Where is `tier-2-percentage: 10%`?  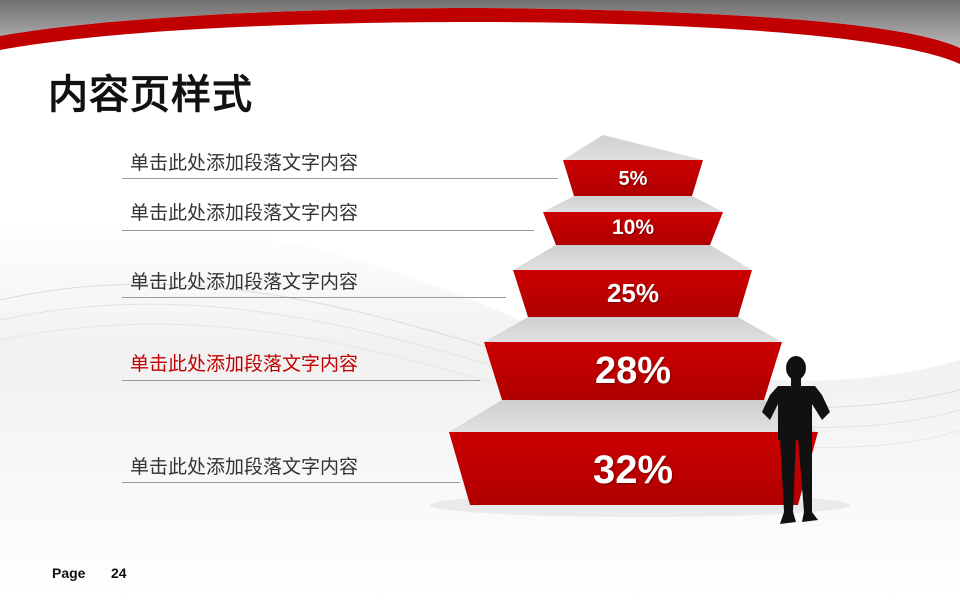 tier-2-percentage: 10% is located at coordinates (633, 227).